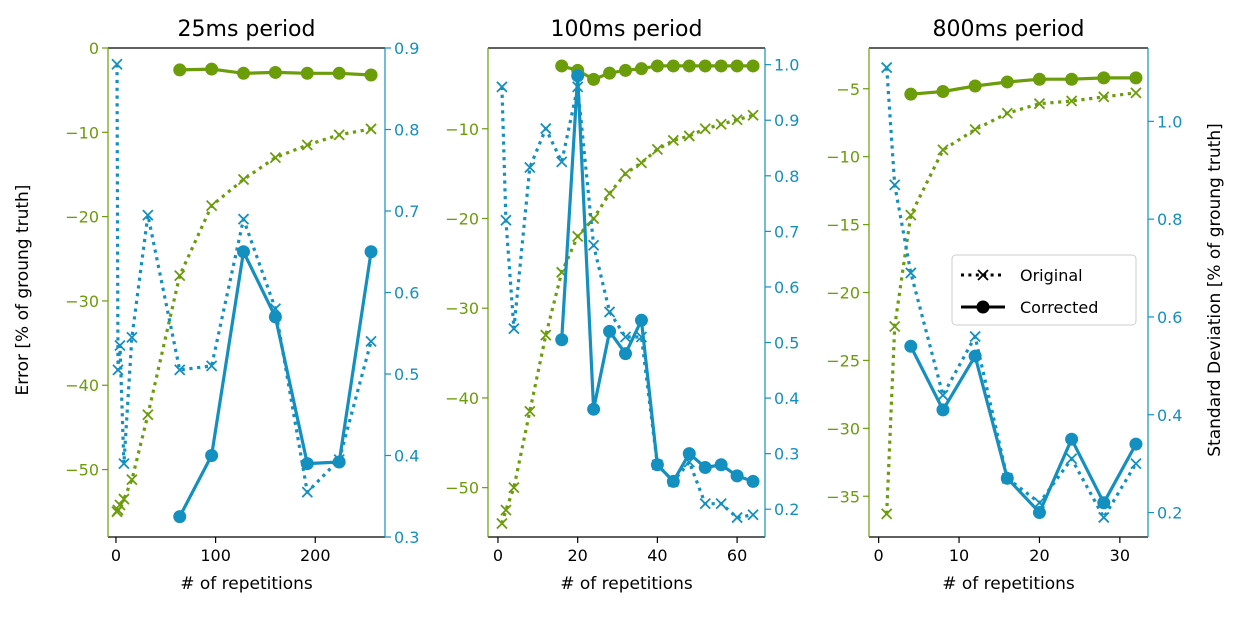  I want to click on x-tick-label: 30, so click(1120, 555).